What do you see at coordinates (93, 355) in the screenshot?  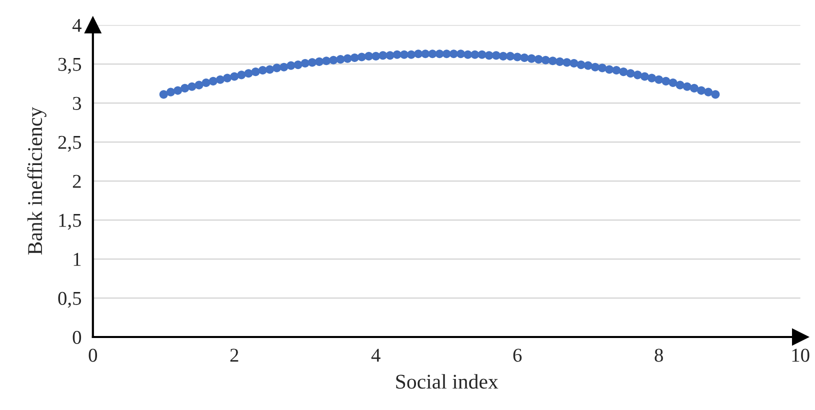 I see `x-tick-label: 0` at bounding box center [93, 355].